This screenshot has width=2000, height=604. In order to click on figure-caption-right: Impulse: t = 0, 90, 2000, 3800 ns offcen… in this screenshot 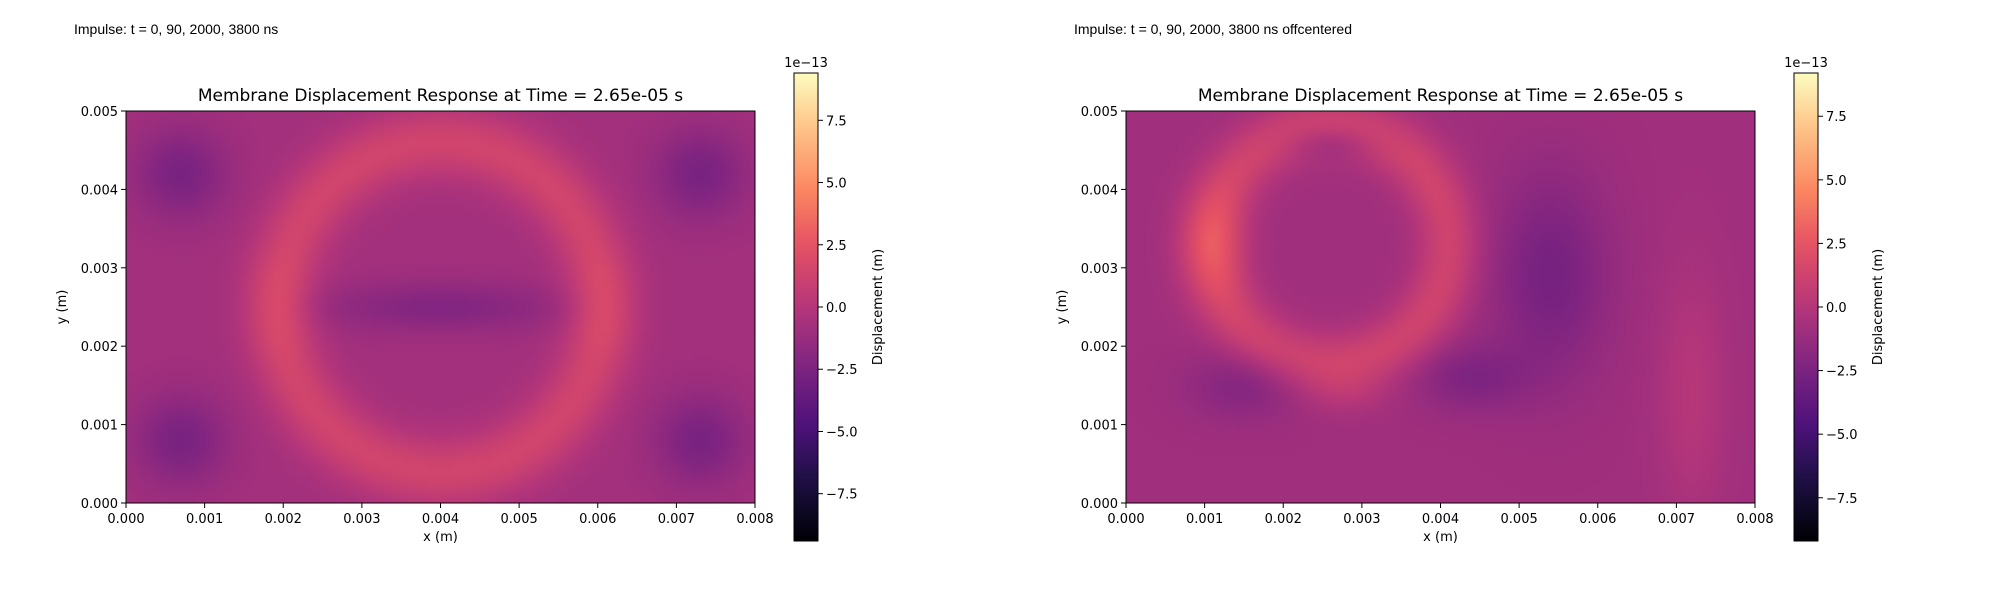, I will do `click(1213, 29)`.